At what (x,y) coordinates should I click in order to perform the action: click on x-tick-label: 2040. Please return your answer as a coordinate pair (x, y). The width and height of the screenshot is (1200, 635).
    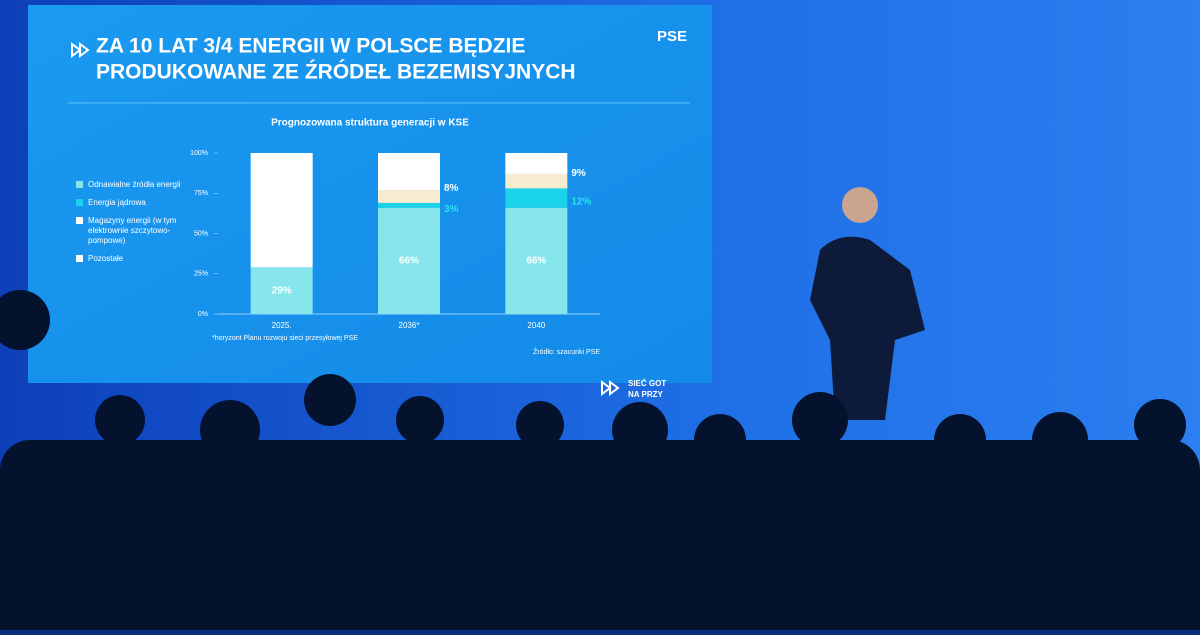
    Looking at the image, I should click on (536, 325).